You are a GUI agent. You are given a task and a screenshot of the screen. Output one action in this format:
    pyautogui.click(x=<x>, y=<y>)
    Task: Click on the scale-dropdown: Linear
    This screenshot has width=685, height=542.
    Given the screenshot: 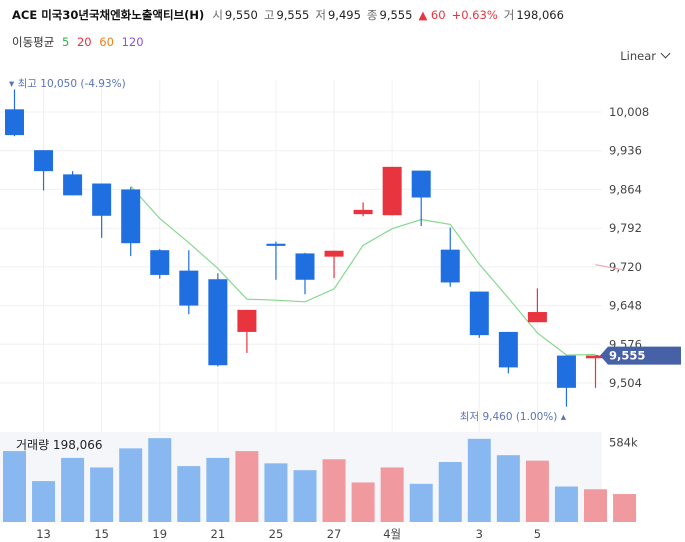 What is the action you would take?
    pyautogui.click(x=645, y=55)
    